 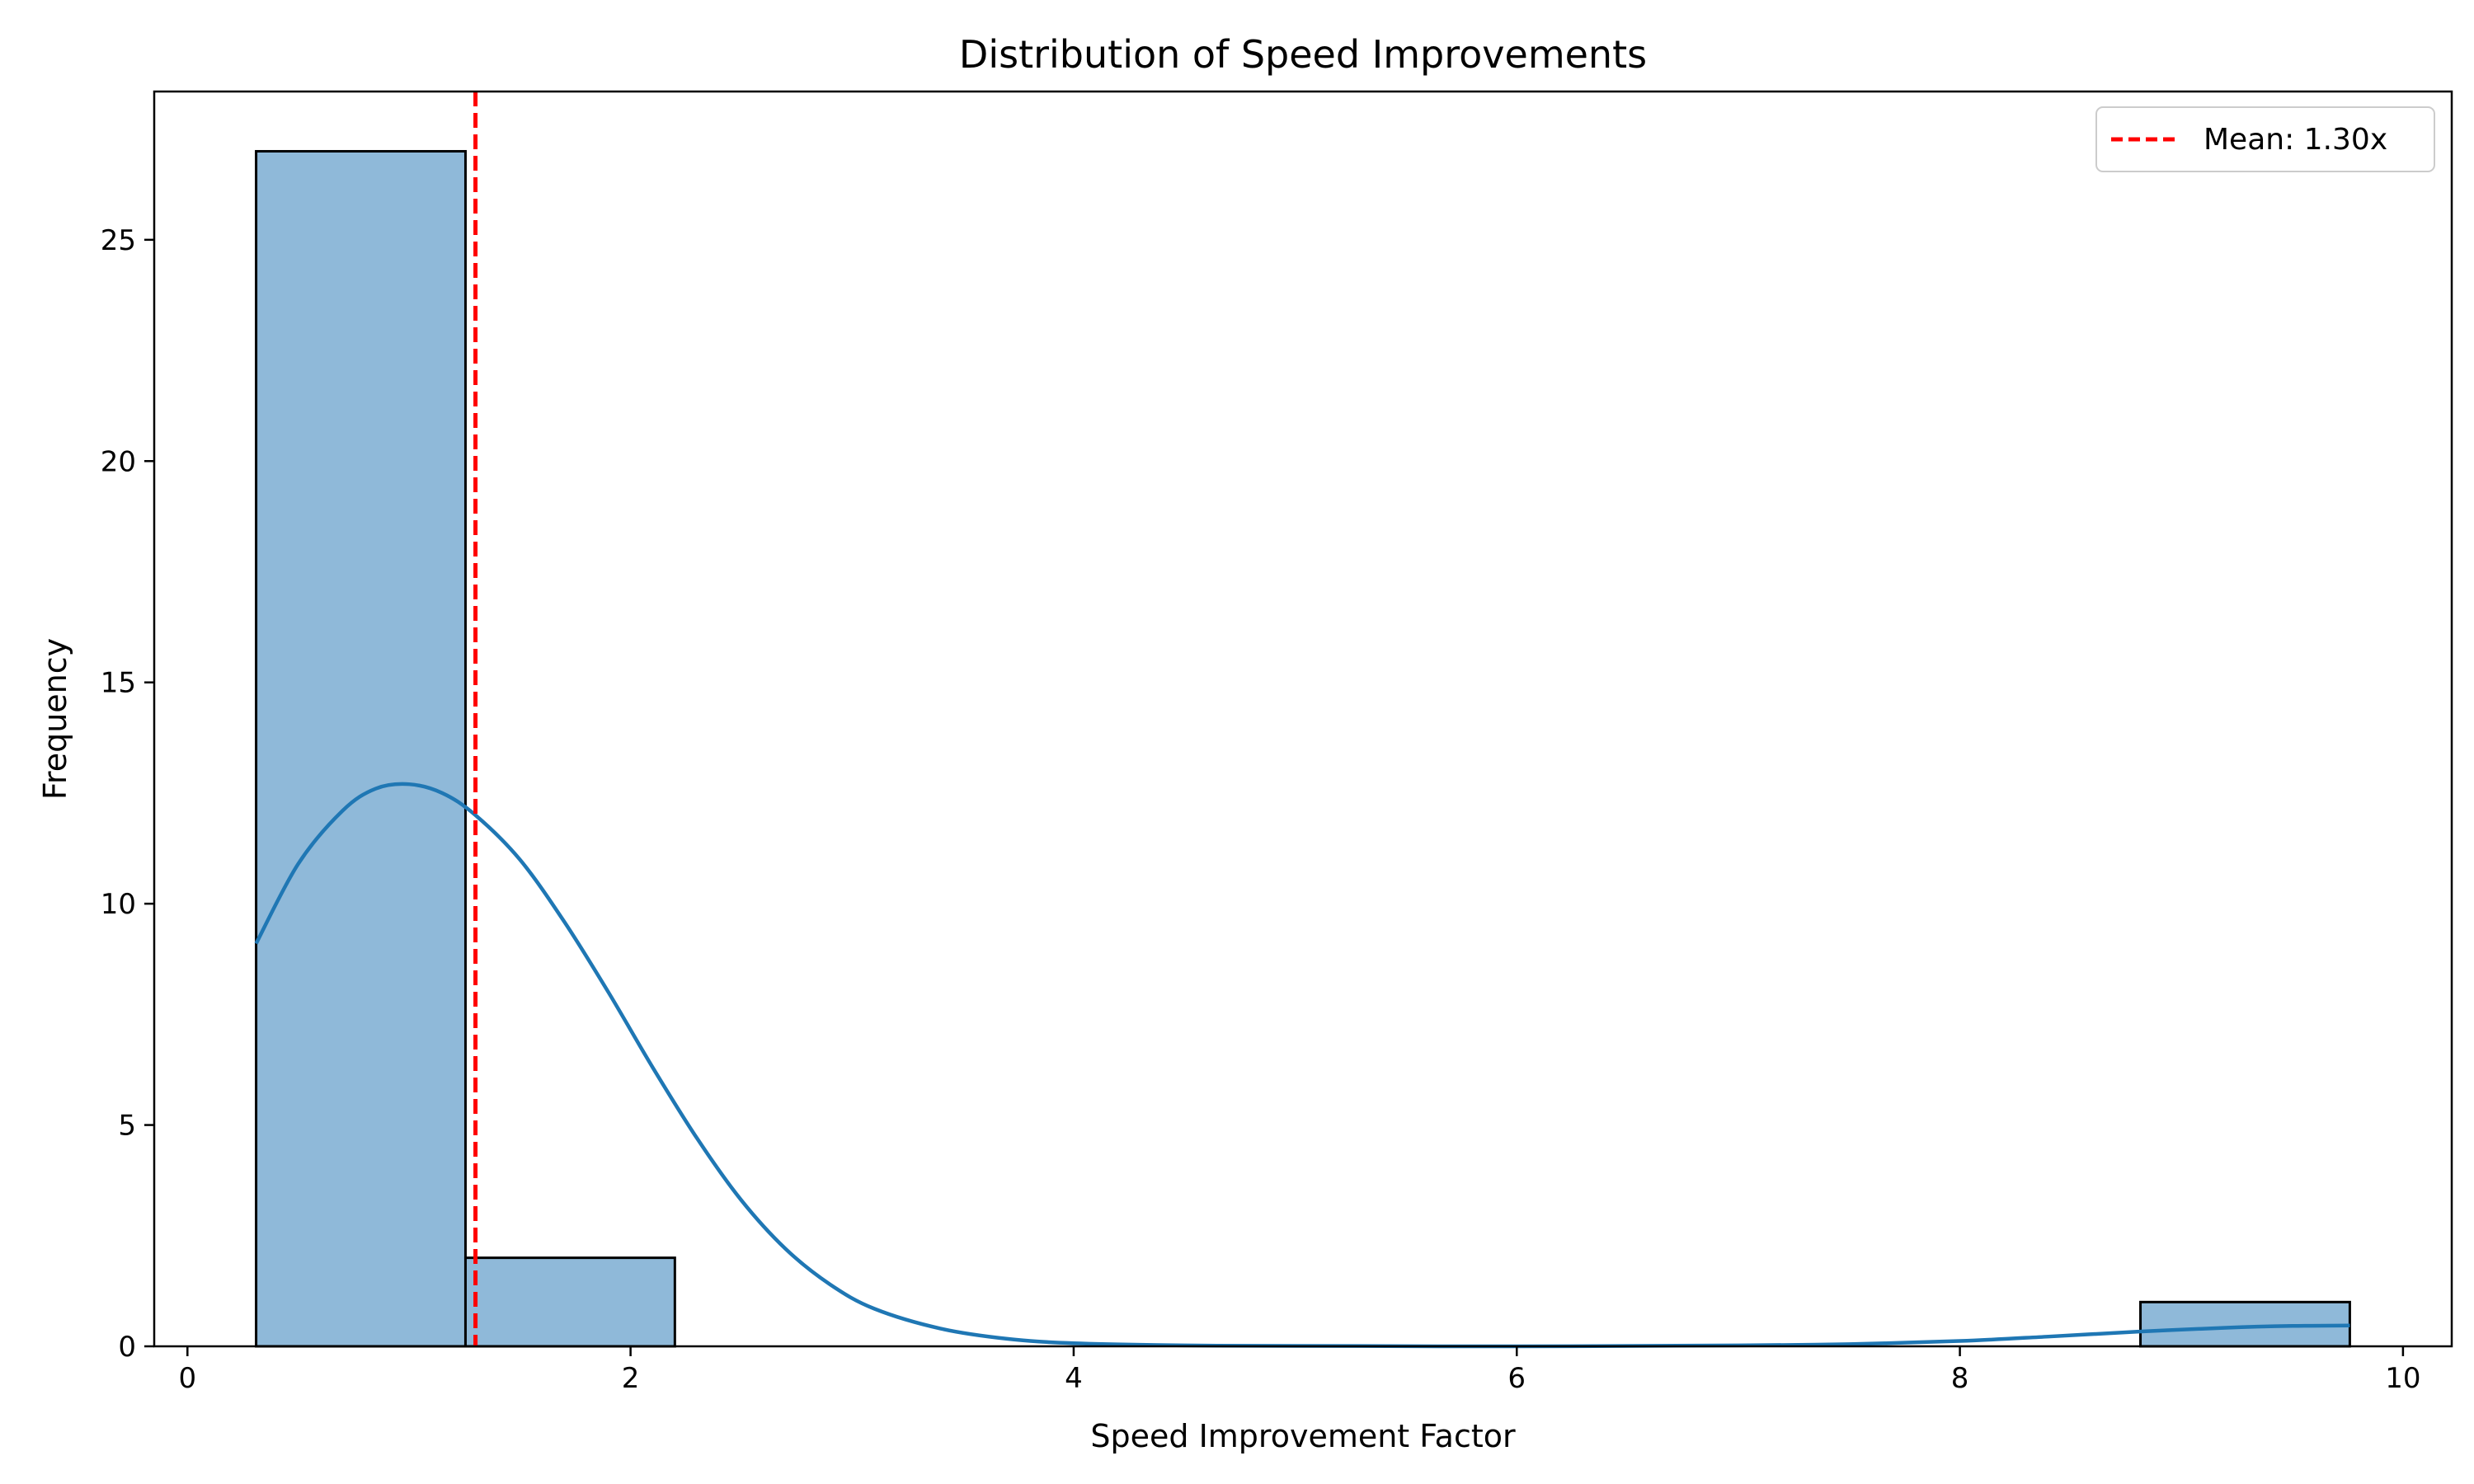 I want to click on chart-title: Distribution of Speed Improvements, so click(x=1303, y=54).